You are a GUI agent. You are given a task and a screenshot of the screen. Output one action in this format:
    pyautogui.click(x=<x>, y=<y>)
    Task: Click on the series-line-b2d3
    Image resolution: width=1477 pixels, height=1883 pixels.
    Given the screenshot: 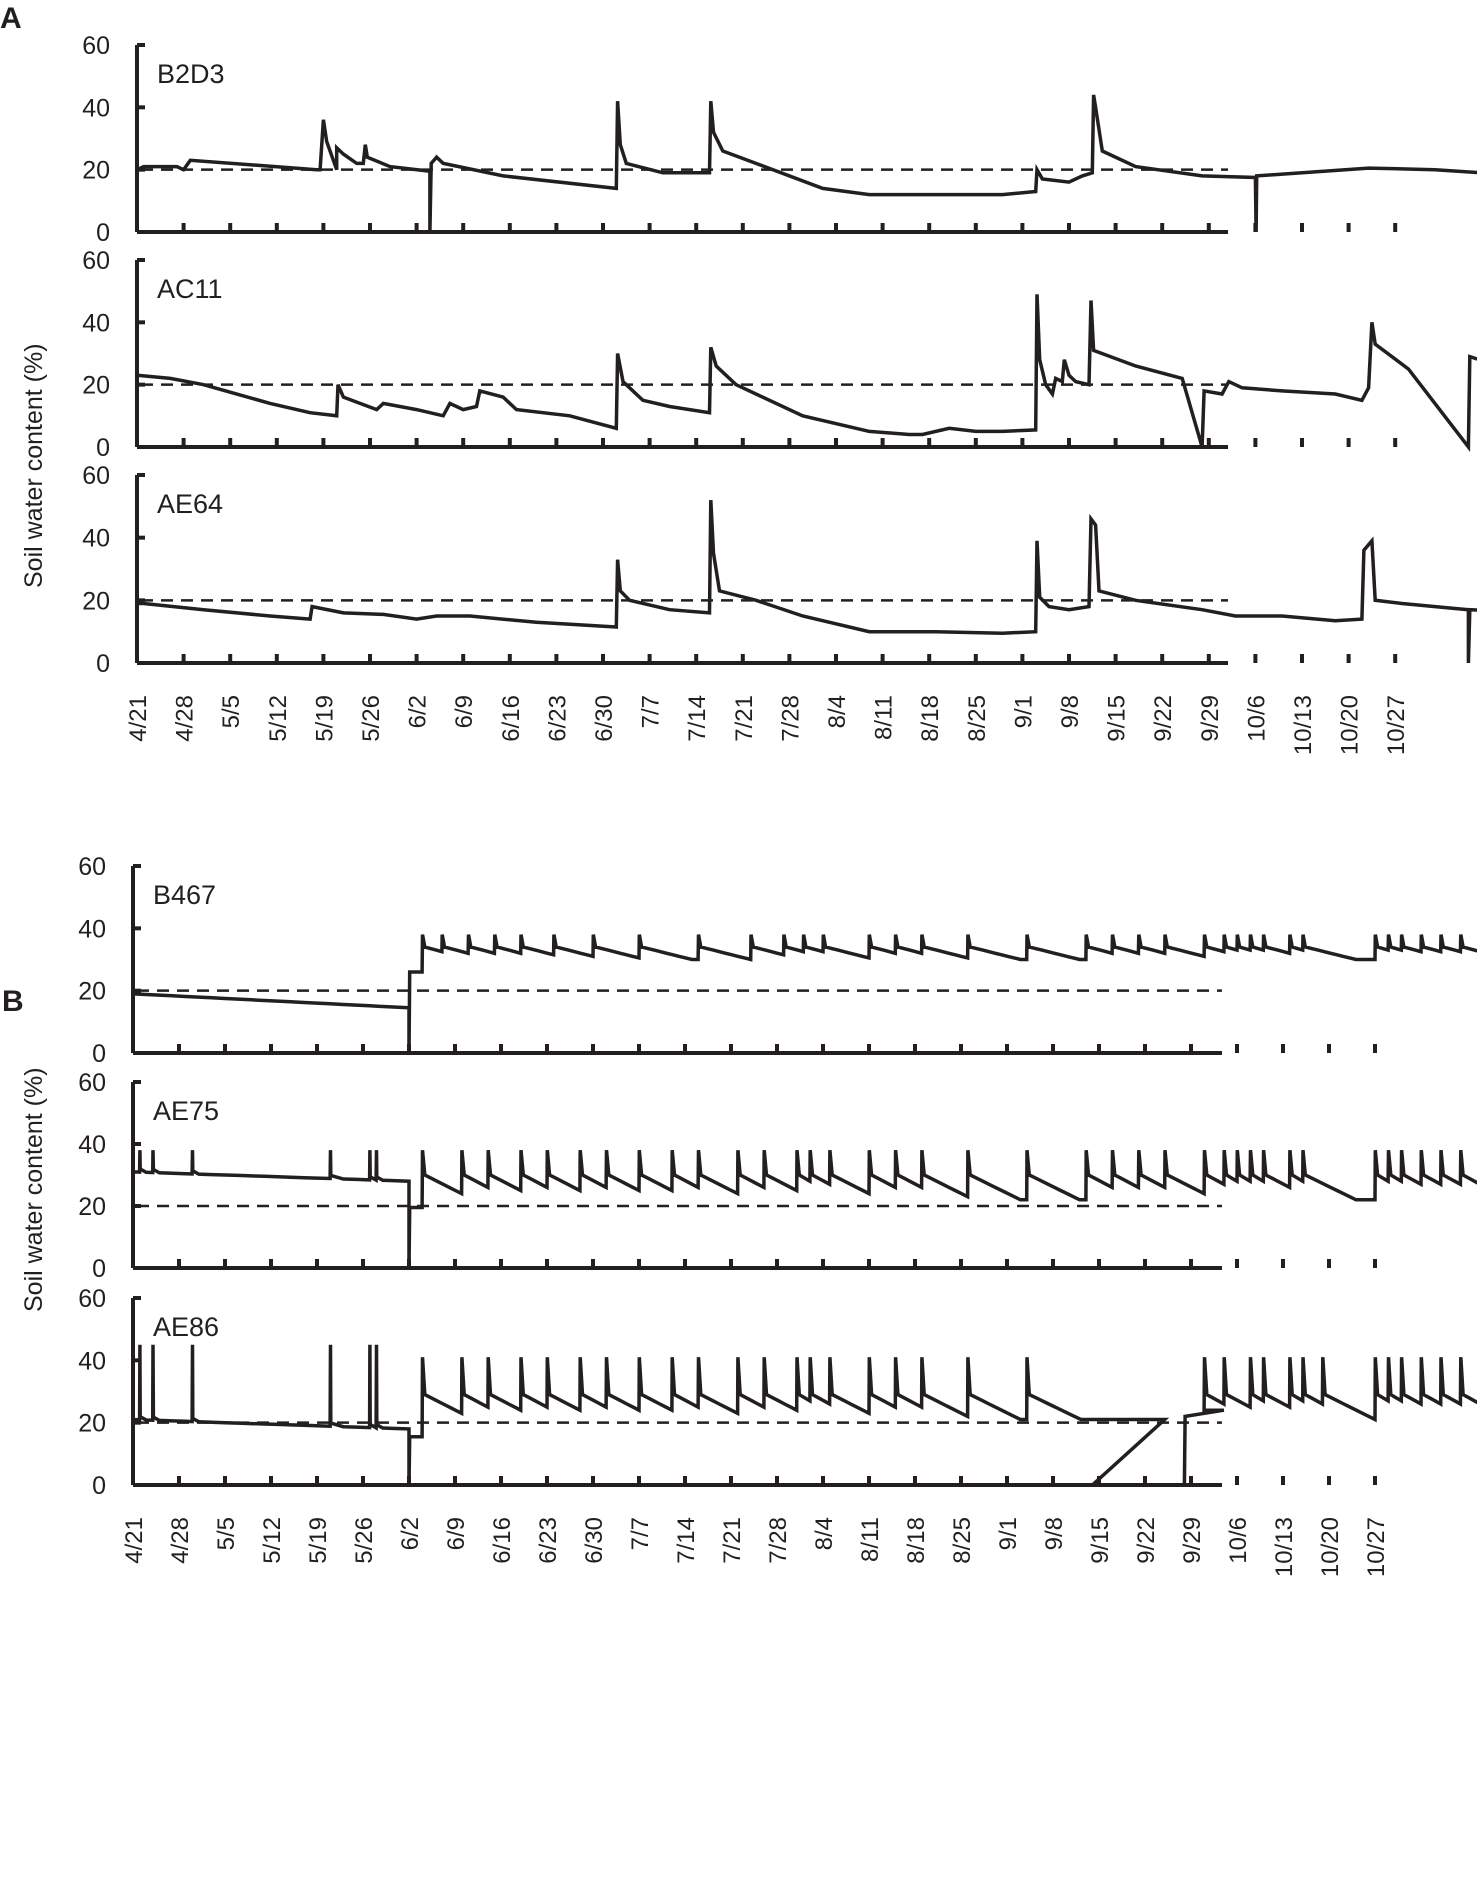 What is the action you would take?
    pyautogui.click(x=806, y=163)
    